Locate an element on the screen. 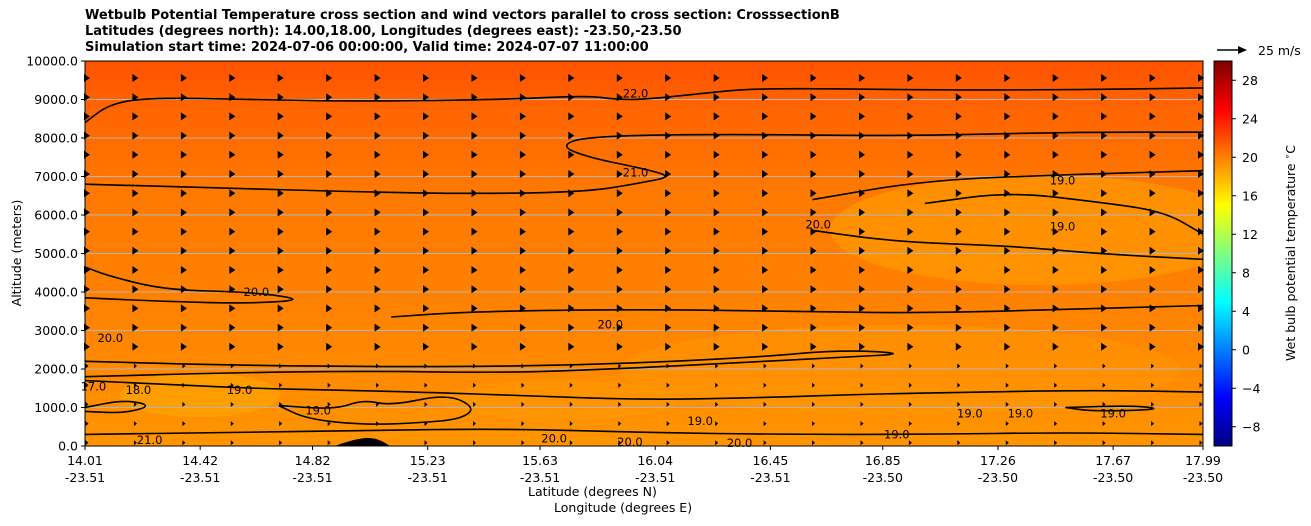  y-tick-label: 3000.0 is located at coordinates (56, 330).